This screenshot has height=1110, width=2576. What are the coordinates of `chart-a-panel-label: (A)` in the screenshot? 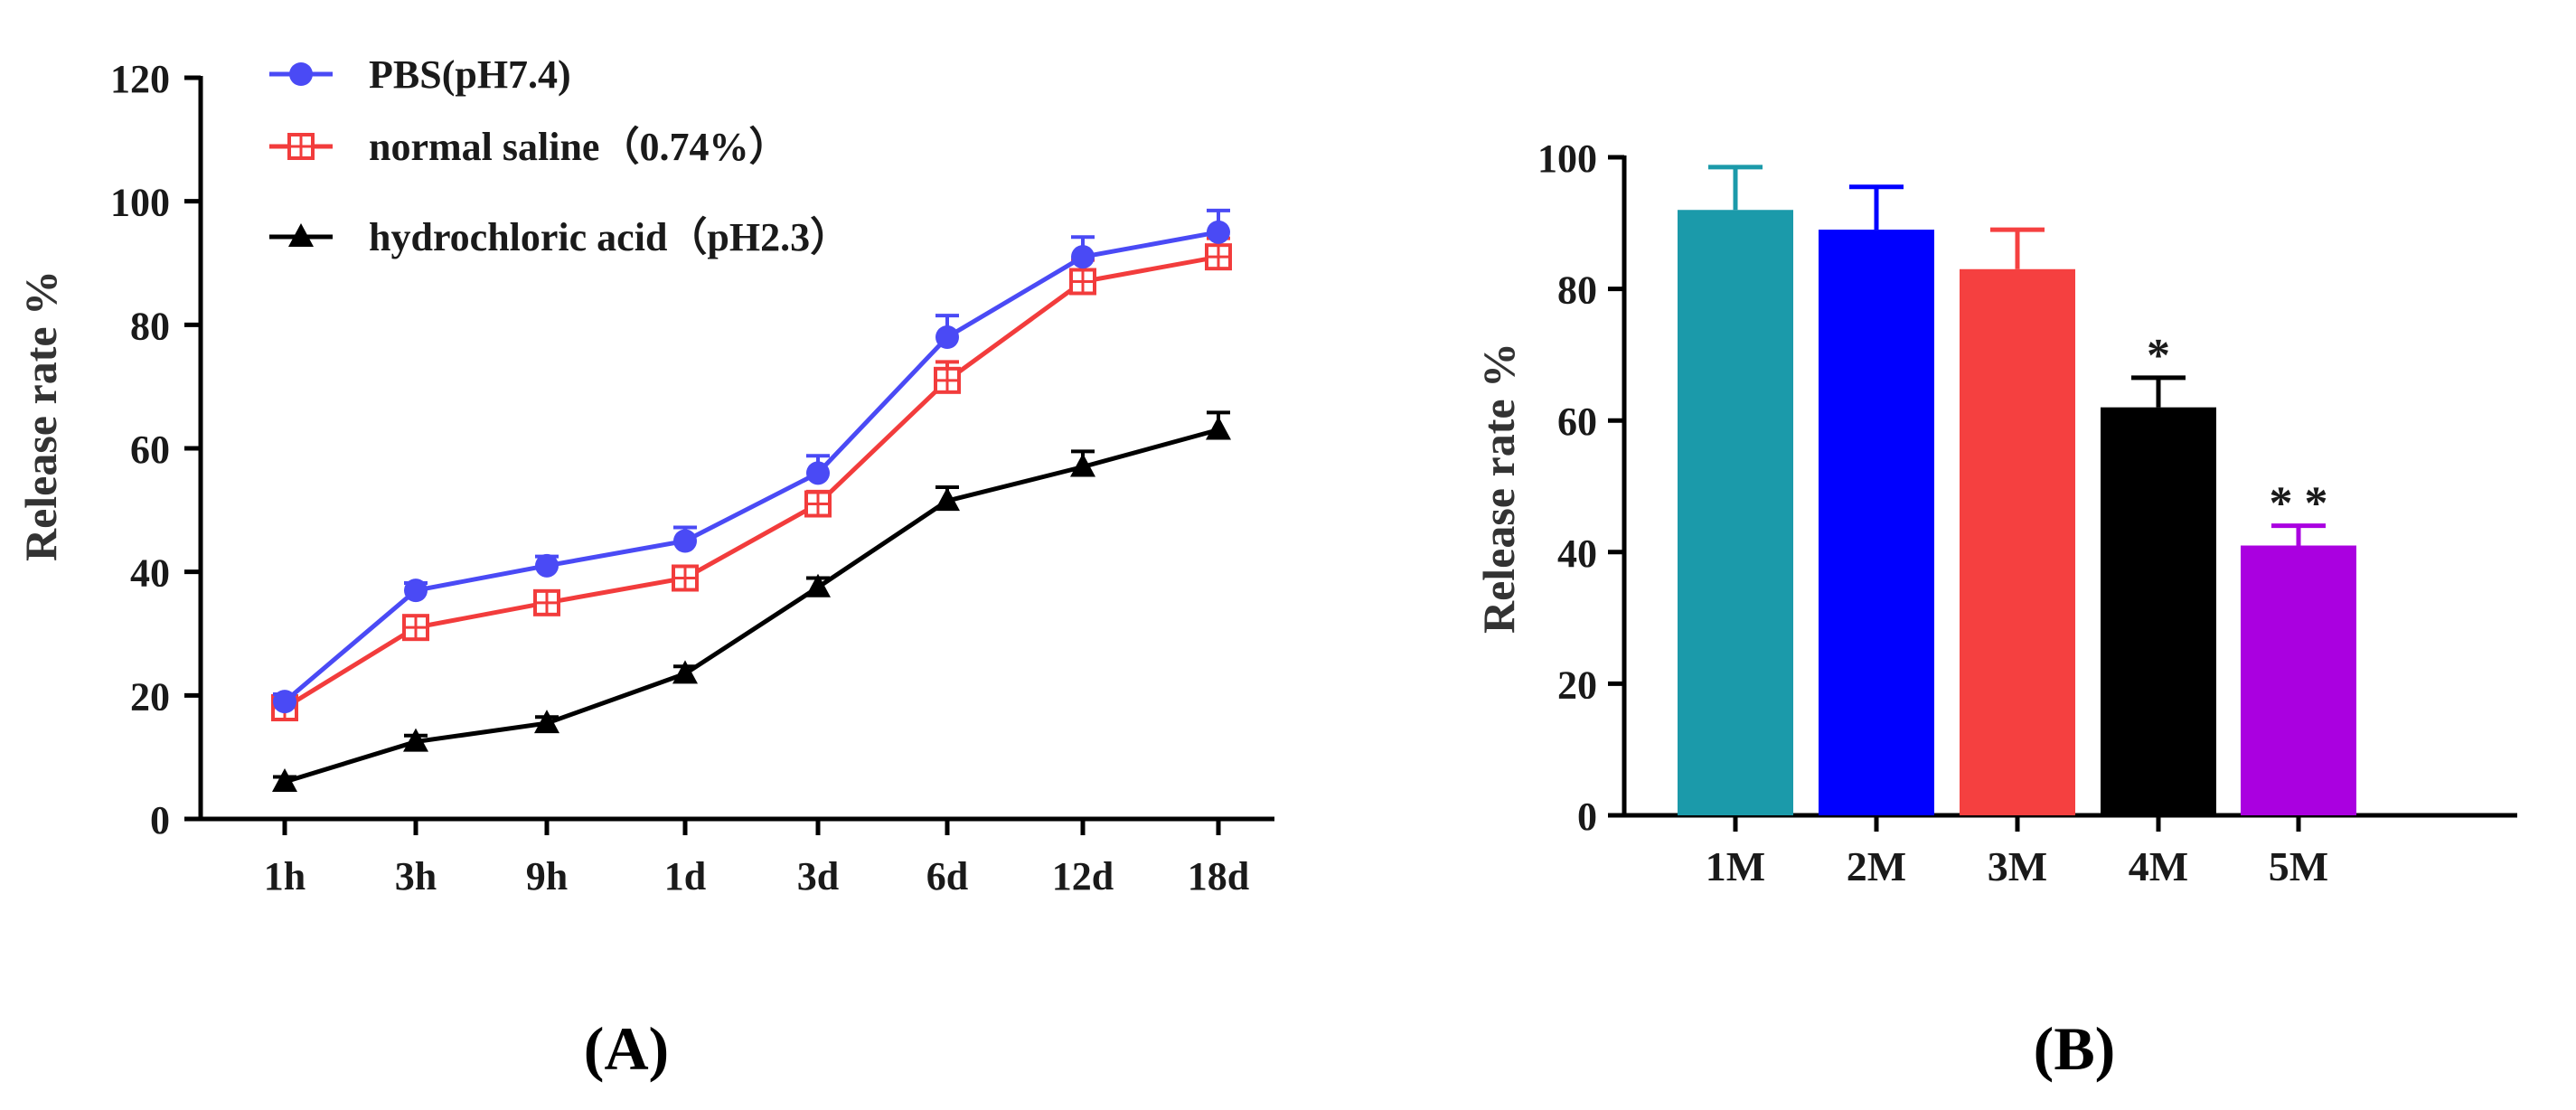 It's located at (626, 1048).